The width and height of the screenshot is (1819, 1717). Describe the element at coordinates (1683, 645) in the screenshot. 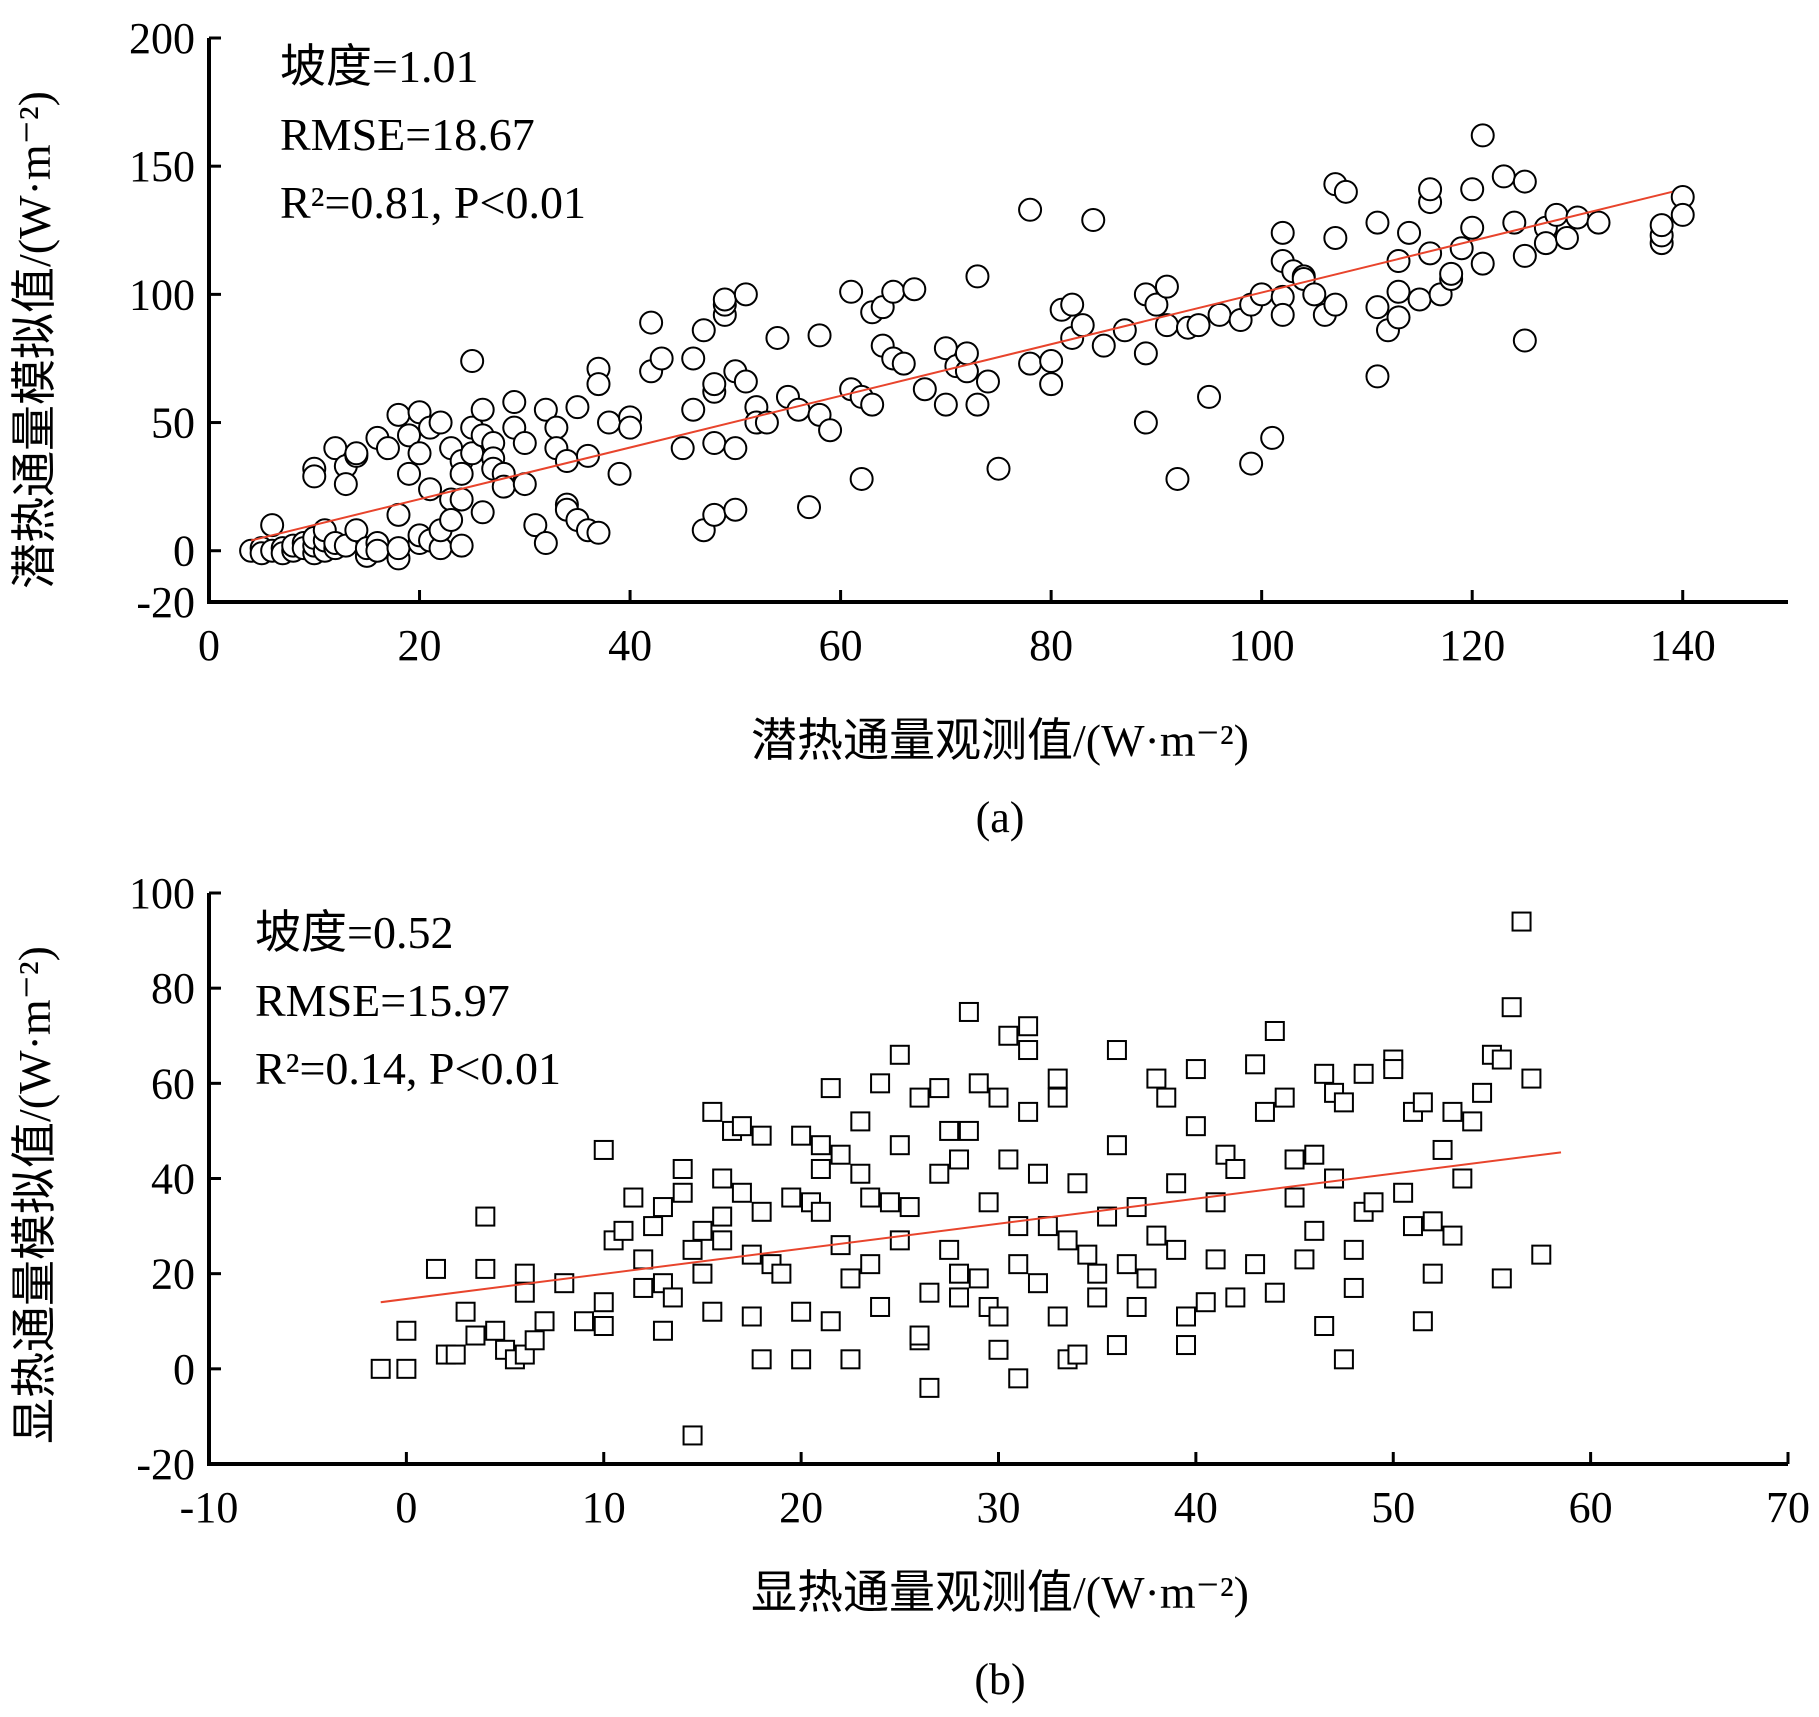

I see `x-tick-label: 140` at that location.